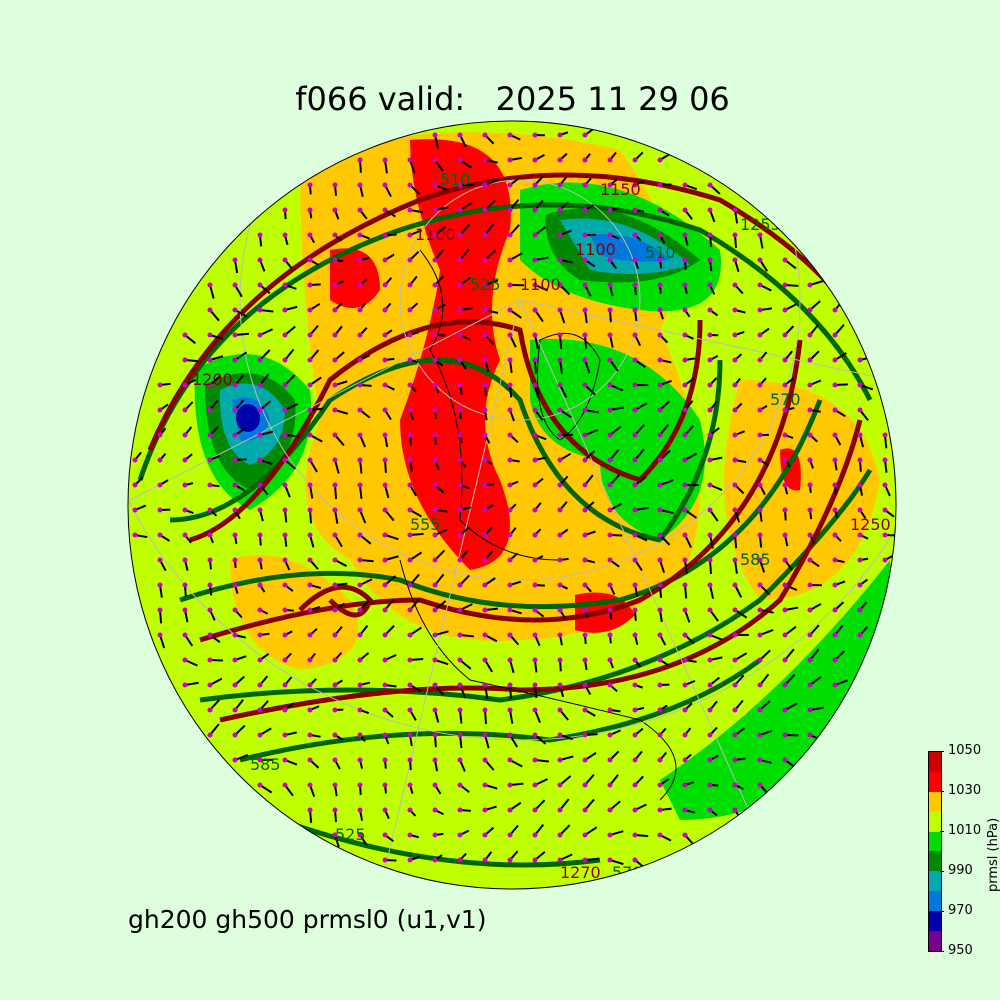 This screenshot has height=1000, width=1000. Describe the element at coordinates (212, 379) in the screenshot. I see `contour-label: 1200` at that location.